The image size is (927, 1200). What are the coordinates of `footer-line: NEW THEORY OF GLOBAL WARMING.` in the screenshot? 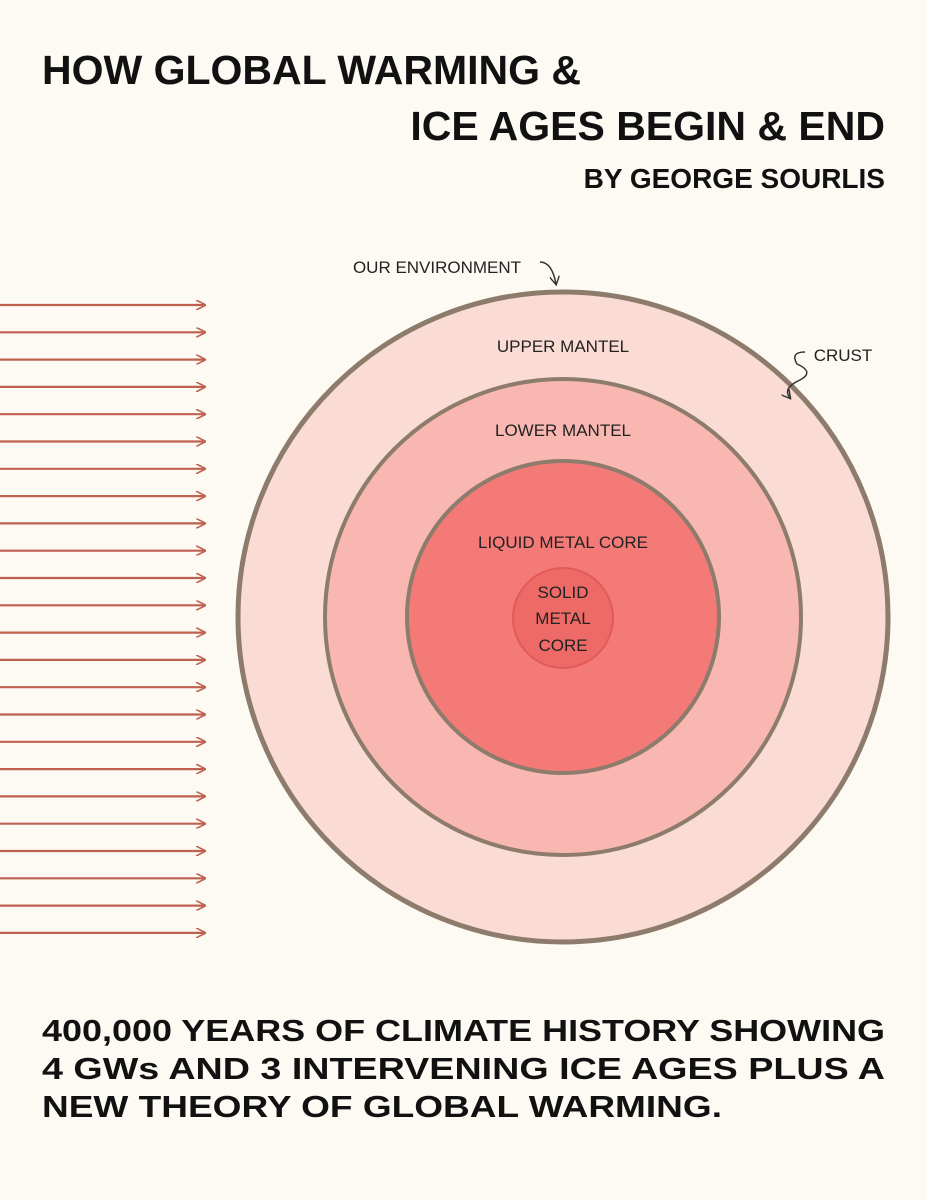 It's located at (382, 1106).